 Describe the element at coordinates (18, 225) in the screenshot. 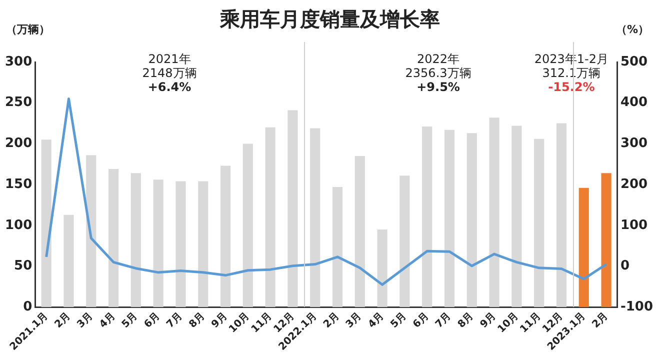

I see `y-tick-label: 100` at that location.